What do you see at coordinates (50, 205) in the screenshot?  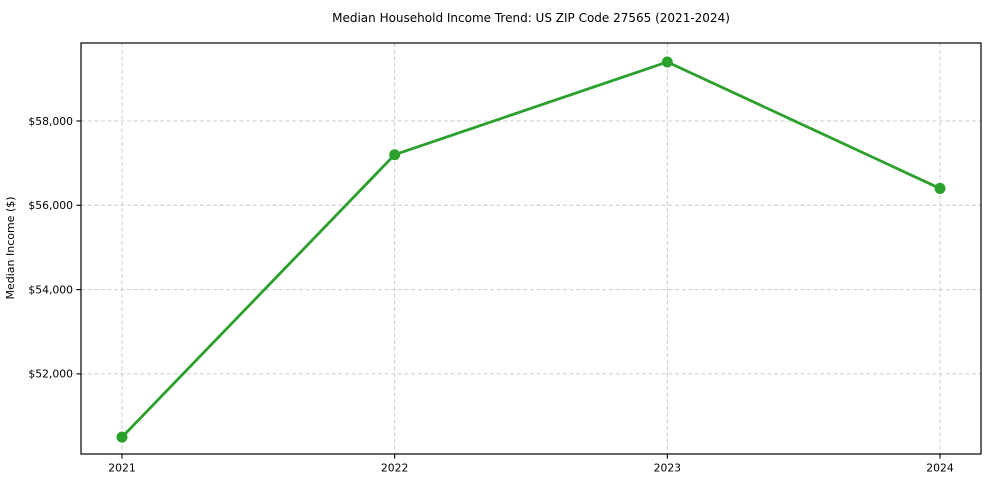 I see `y-tick-label: $56,000` at bounding box center [50, 205].